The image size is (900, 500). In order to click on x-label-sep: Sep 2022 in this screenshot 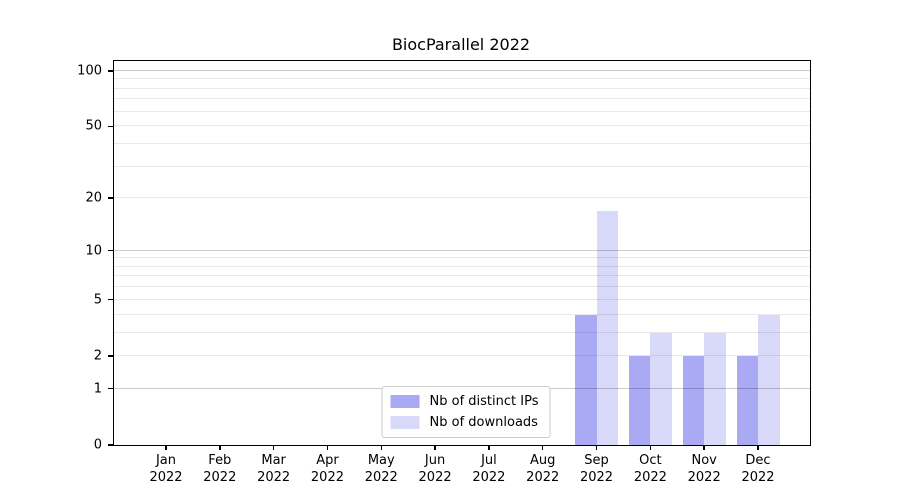, I will do `click(596, 469)`.